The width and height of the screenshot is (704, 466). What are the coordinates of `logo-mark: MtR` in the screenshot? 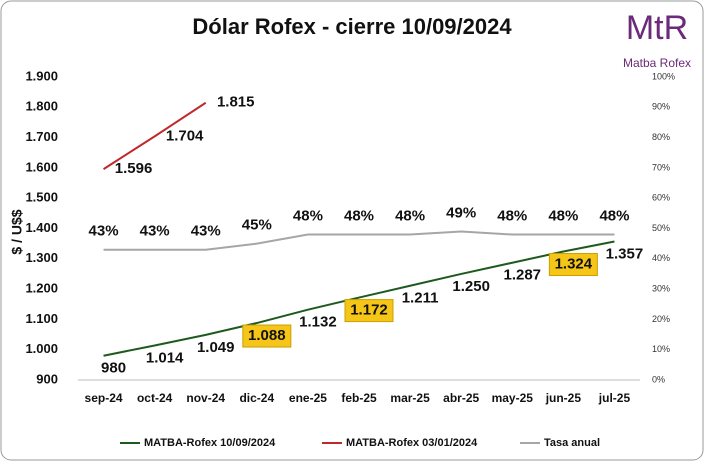 It's located at (657, 28).